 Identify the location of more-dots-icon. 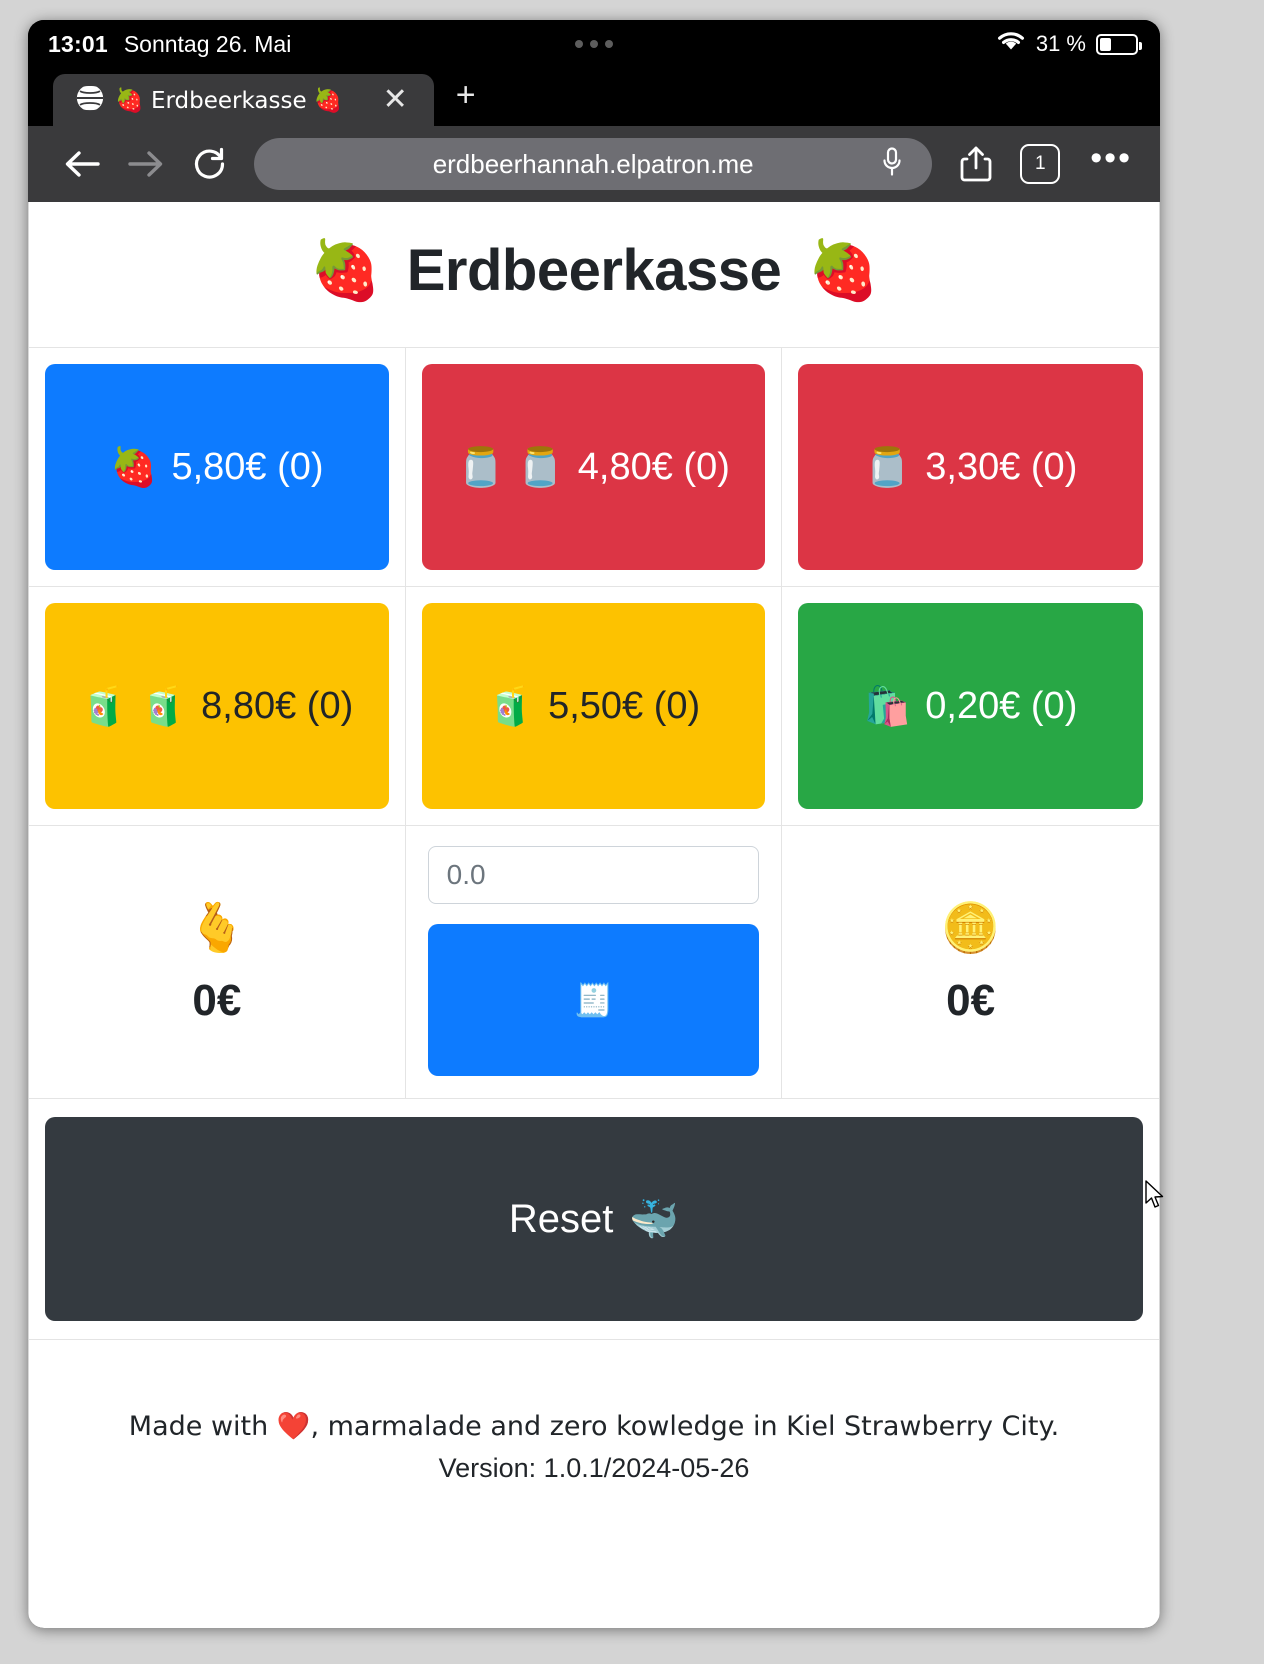
(594, 44).